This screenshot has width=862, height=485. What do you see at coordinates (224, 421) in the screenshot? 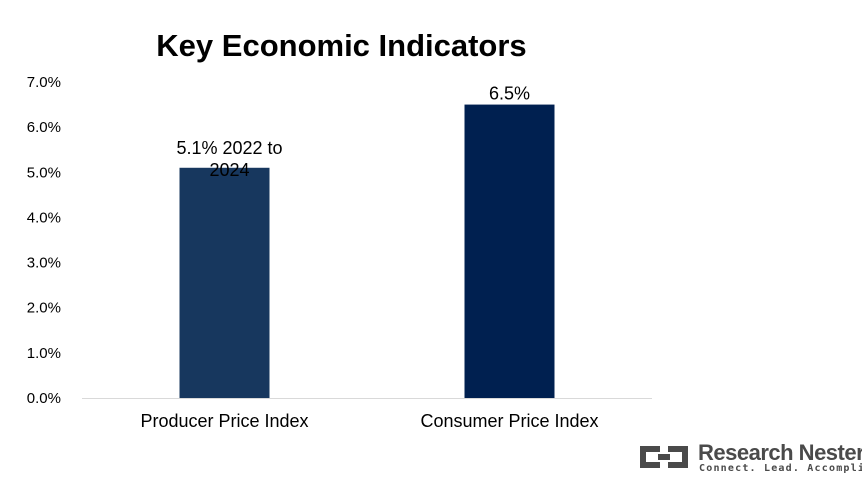
I see `x-category-label: Producer Price Index` at bounding box center [224, 421].